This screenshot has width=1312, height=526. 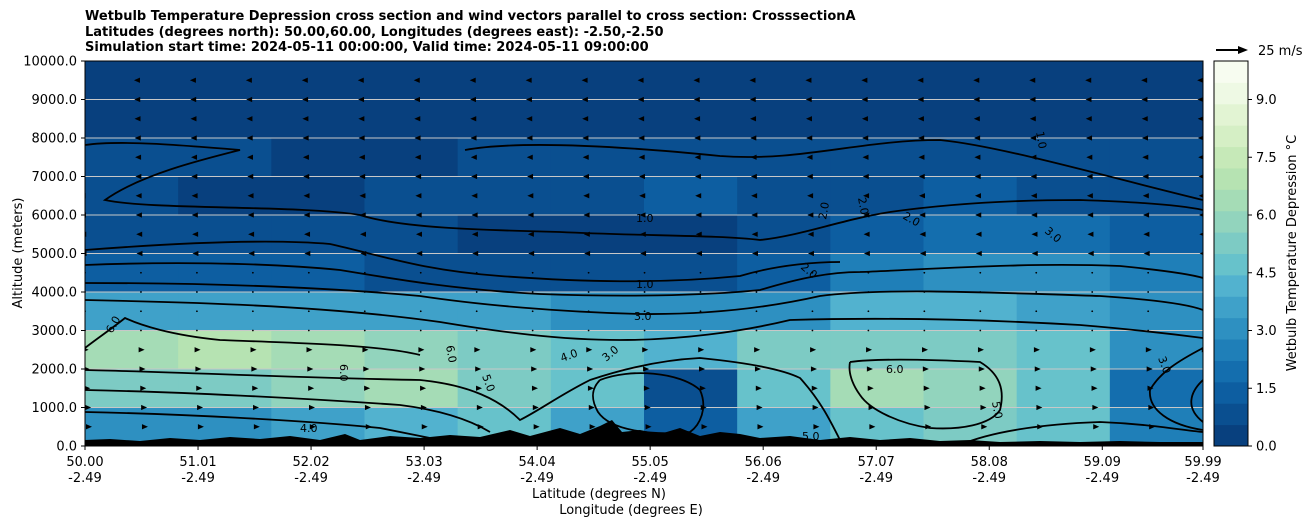 I want to click on y-axis-label: Altitude (meters), so click(x=18, y=253).